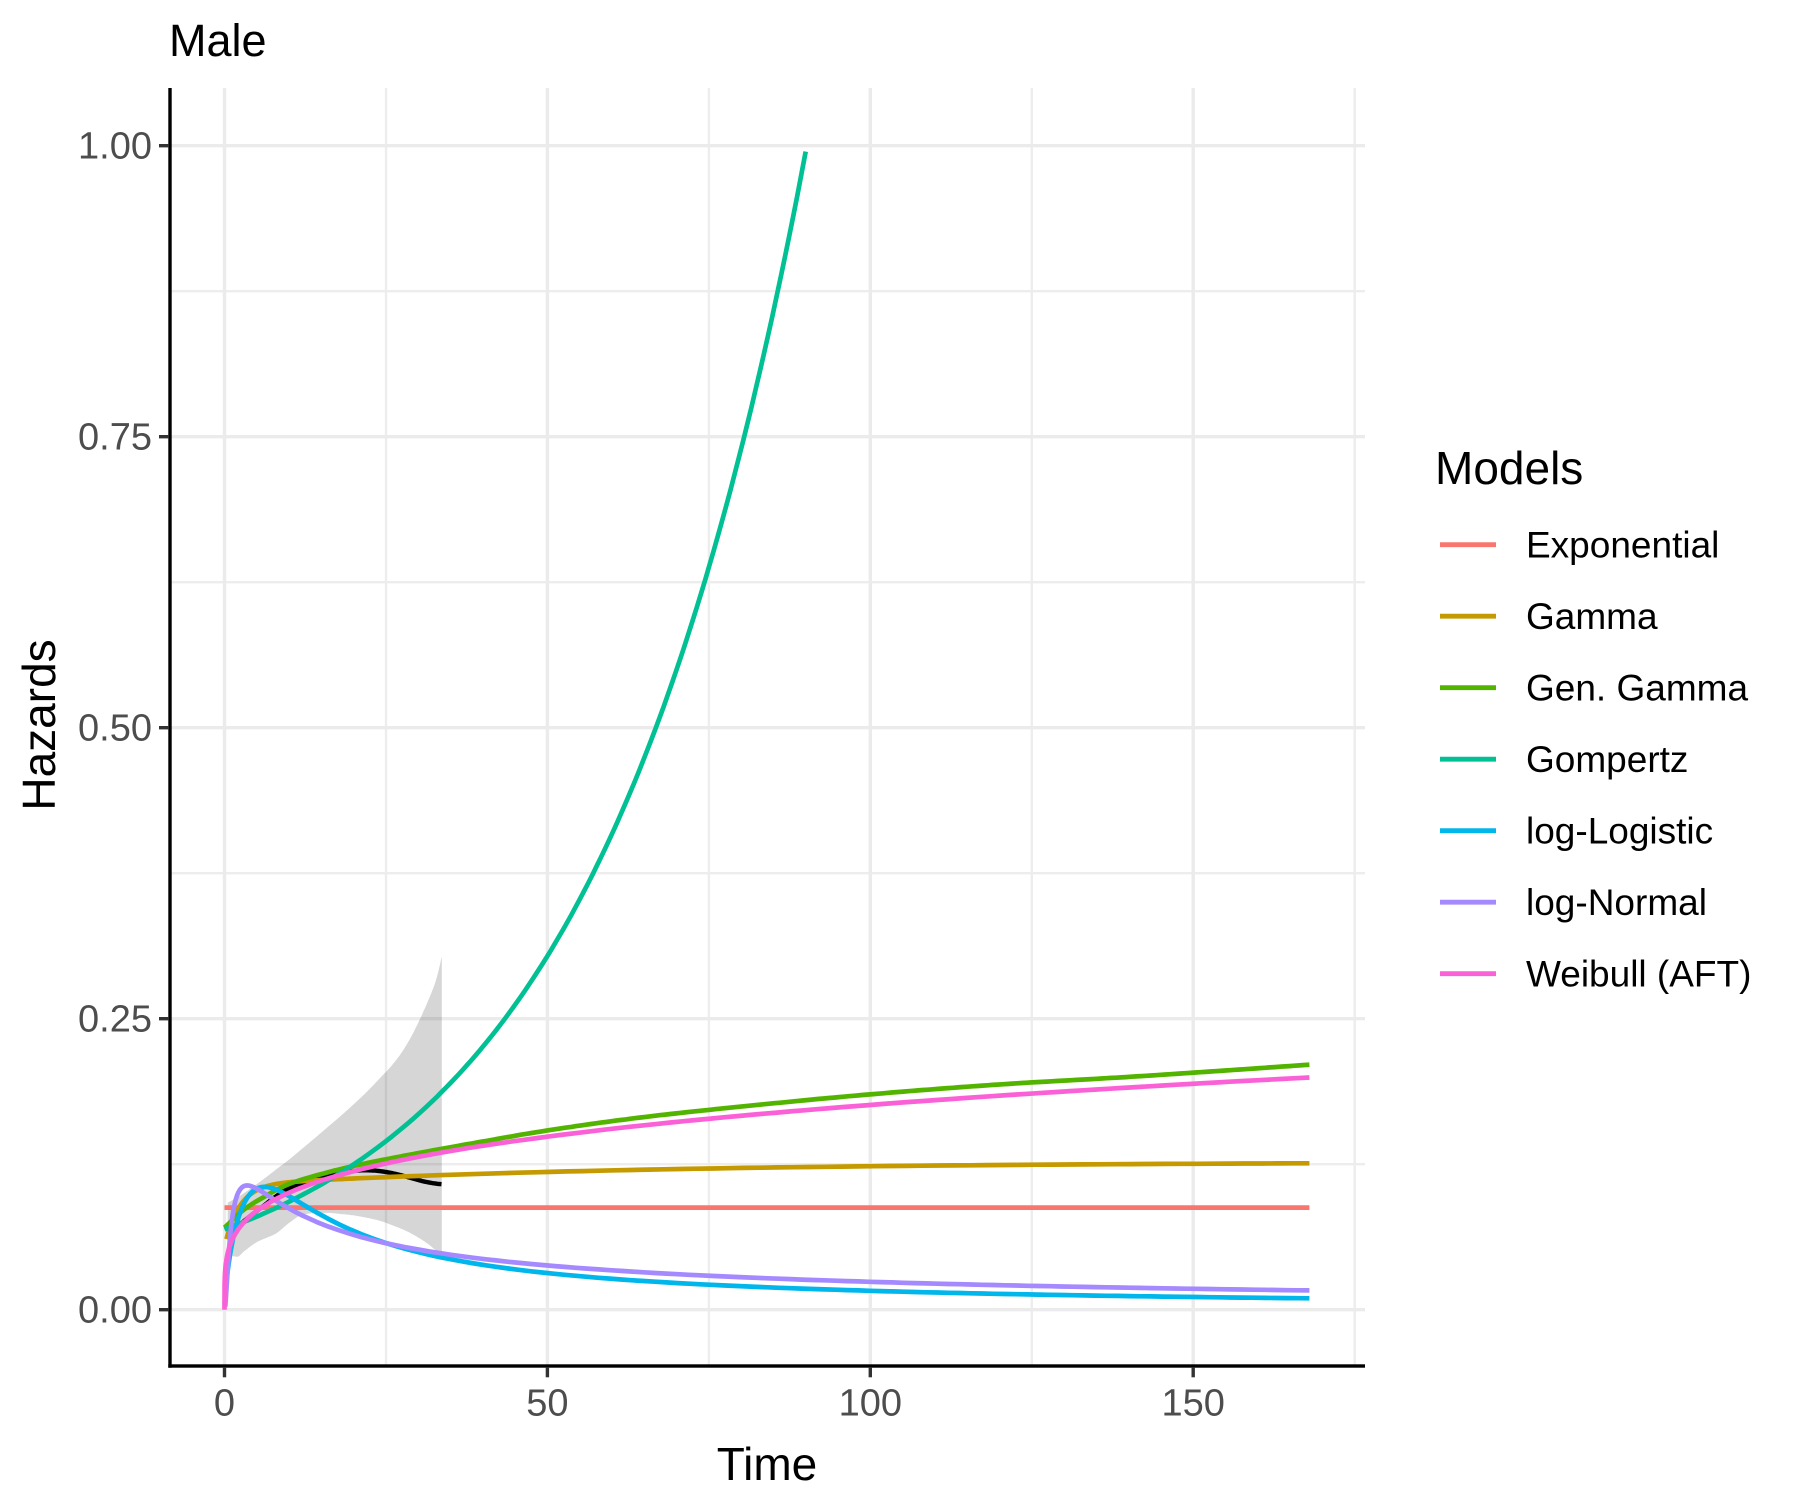  I want to click on svg-text: 1.00, so click(115, 147).